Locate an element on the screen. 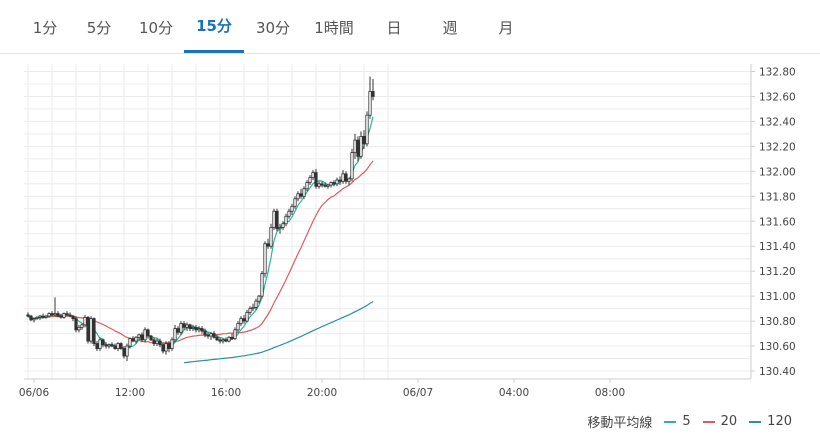  moving-average-legend: 移動平均線 5 20 120 is located at coordinates (689, 421).